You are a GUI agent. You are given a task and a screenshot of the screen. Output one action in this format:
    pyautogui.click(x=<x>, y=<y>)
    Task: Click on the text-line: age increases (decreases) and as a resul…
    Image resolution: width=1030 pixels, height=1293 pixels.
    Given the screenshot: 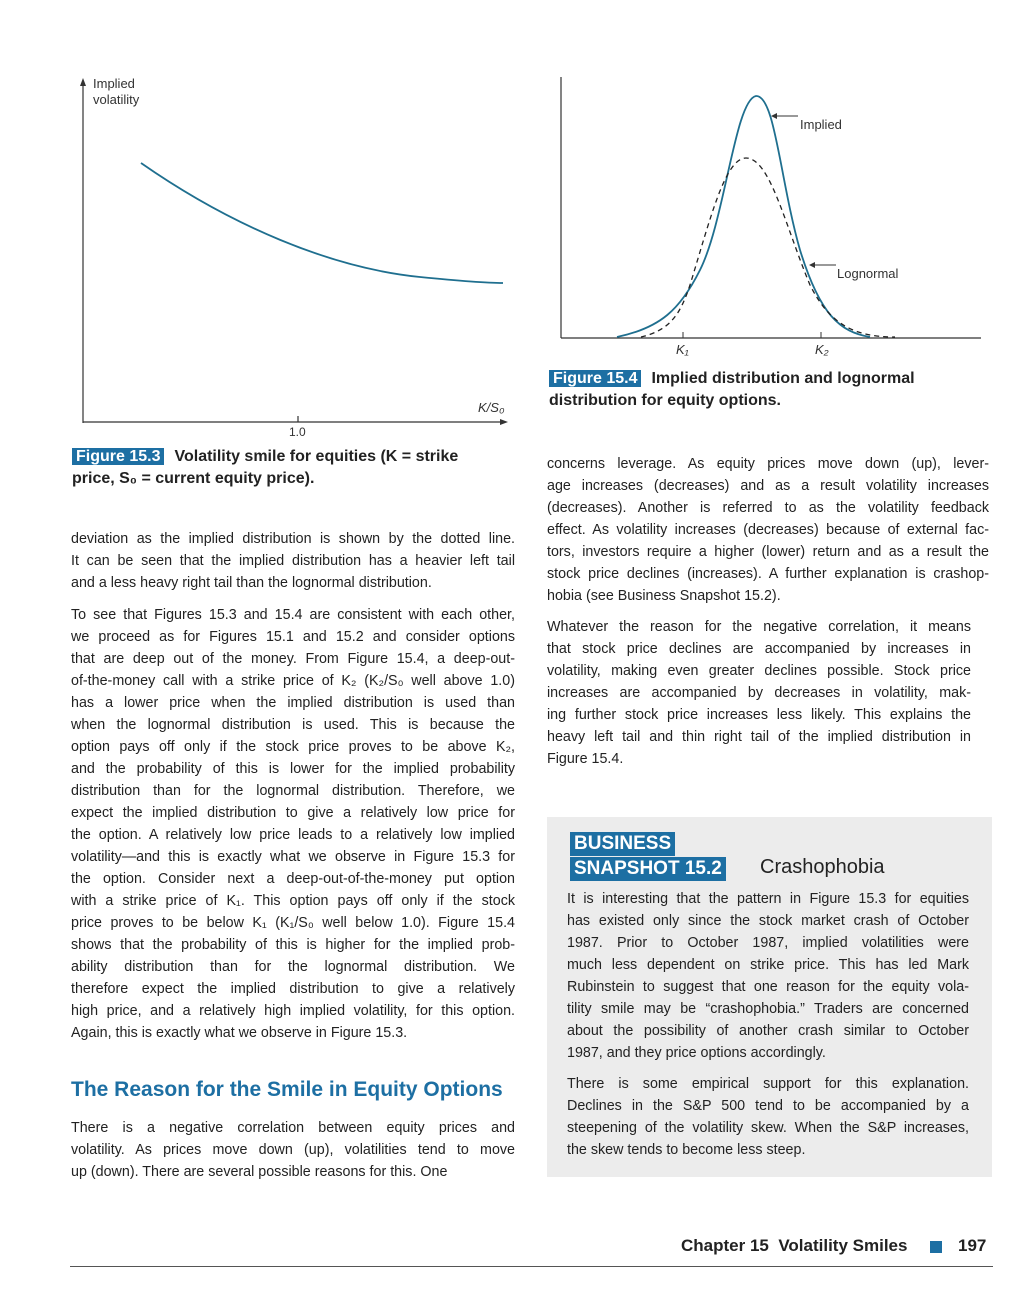 What is the action you would take?
    pyautogui.click(x=768, y=486)
    